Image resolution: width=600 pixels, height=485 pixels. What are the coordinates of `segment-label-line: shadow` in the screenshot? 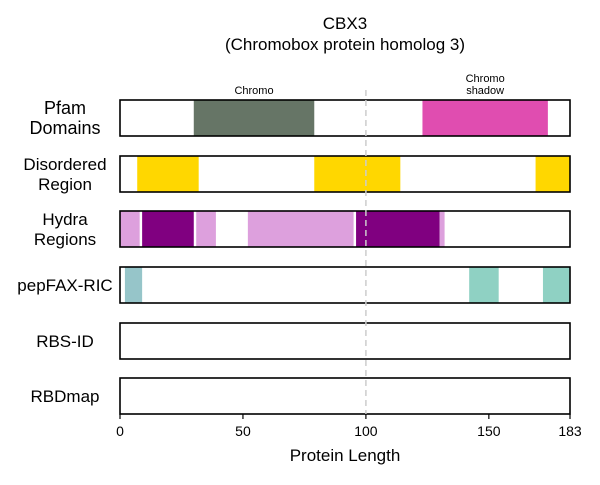 It's located at (485, 91).